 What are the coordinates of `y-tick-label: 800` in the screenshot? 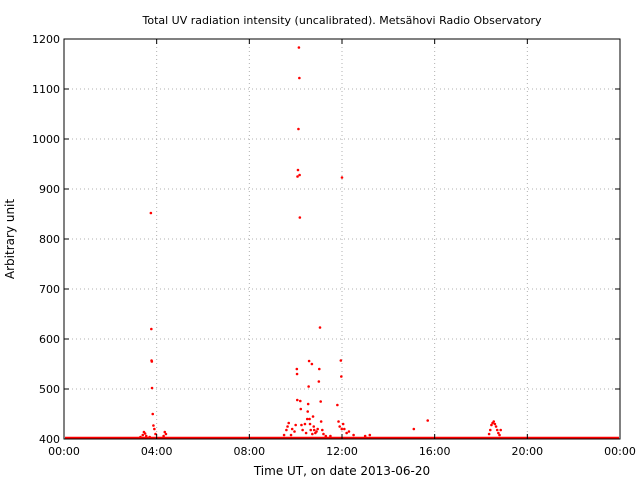 It's located at (49, 239).